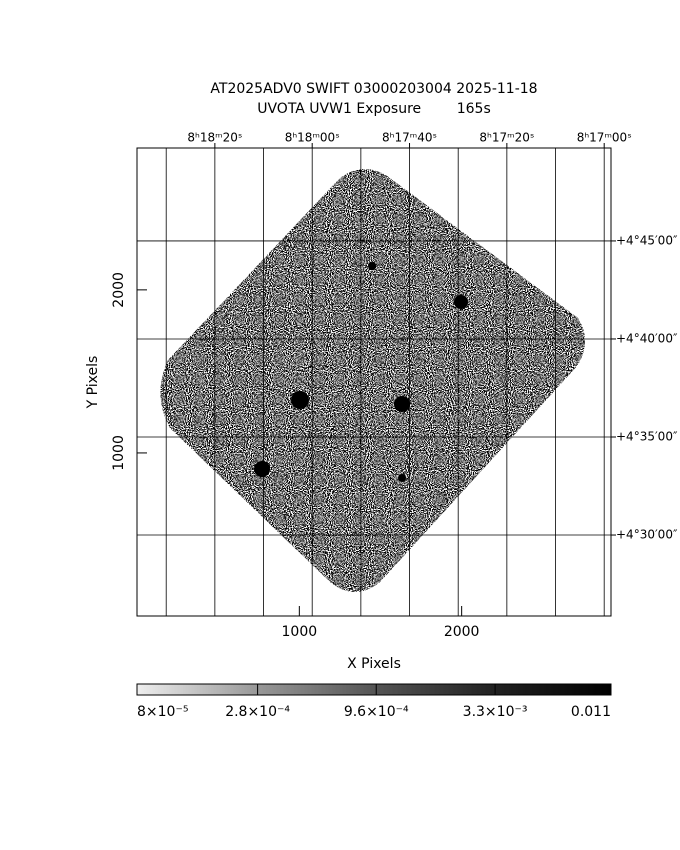  I want to click on dec-tick-label: +4°30′00″, so click(647, 535).